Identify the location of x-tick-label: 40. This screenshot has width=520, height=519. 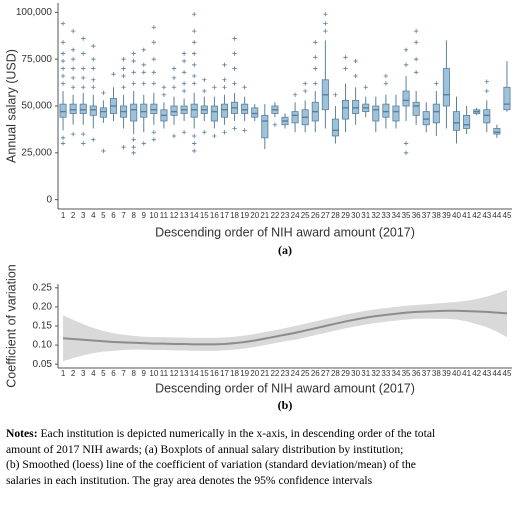
(456, 215).